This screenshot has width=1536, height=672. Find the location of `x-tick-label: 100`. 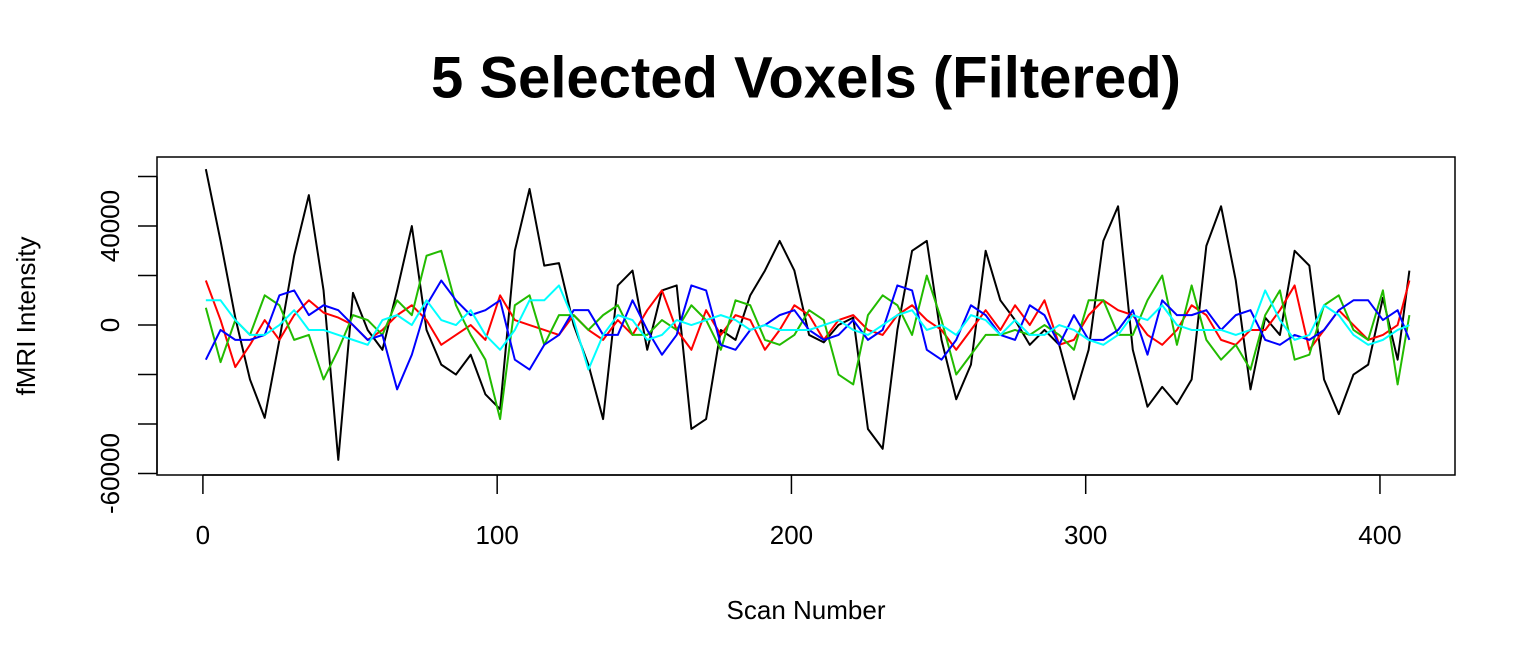

x-tick-label: 100 is located at coordinates (496, 535).